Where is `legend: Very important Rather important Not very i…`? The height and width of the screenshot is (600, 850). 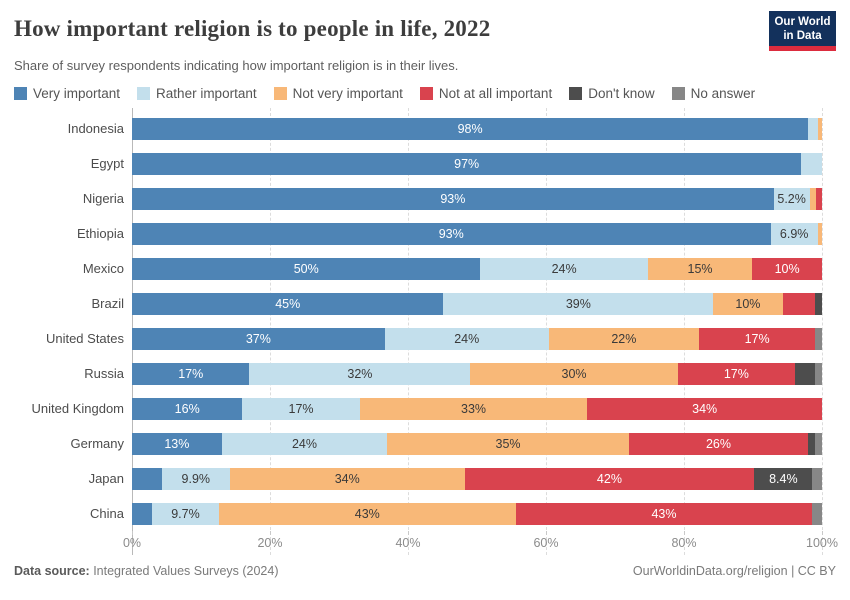 legend: Very important Rather important Not very i… is located at coordinates (425, 93).